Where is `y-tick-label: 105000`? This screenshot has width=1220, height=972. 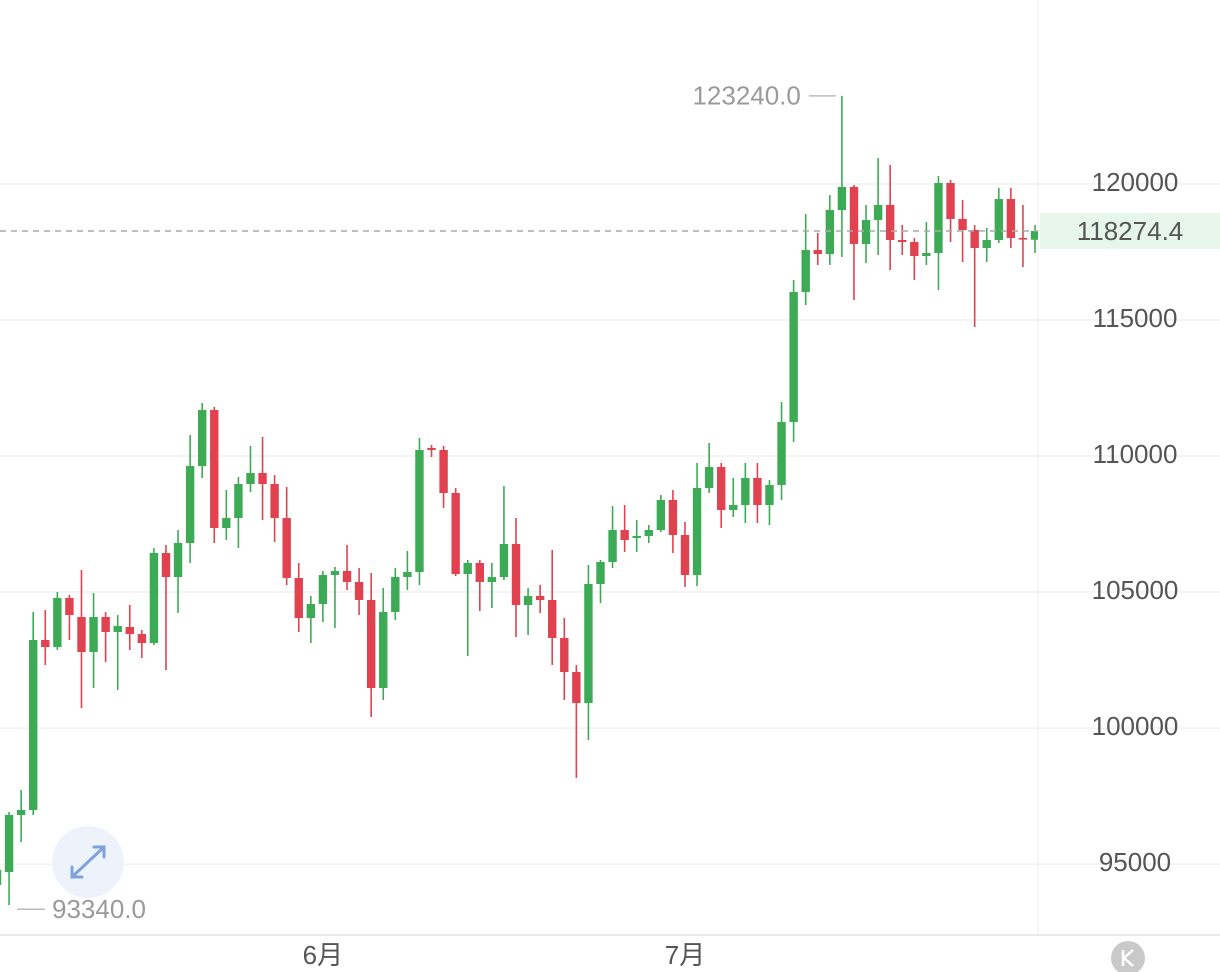 y-tick-label: 105000 is located at coordinates (1135, 590).